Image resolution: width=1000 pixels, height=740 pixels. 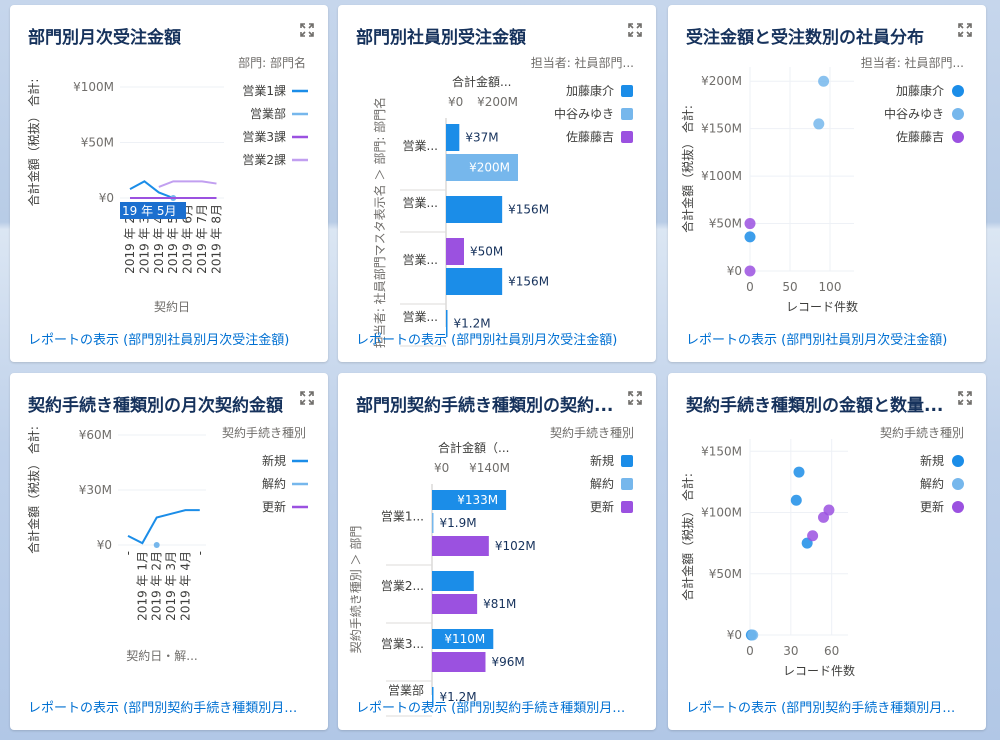 I want to click on data-label: ¥110M, so click(x=464, y=639).